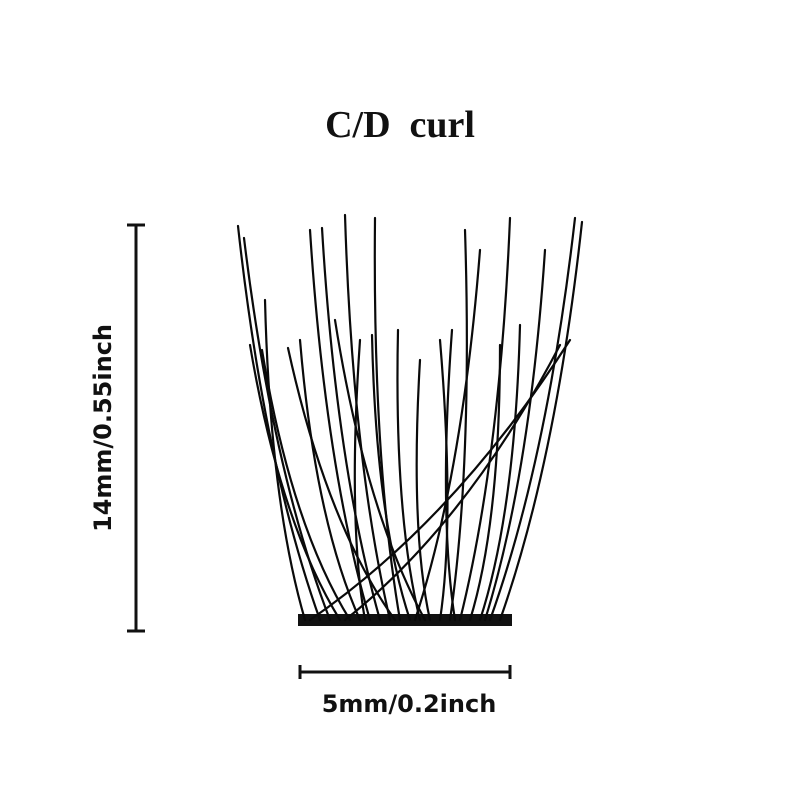 The image size is (800, 800). I want to click on lash-band, so click(405, 620).